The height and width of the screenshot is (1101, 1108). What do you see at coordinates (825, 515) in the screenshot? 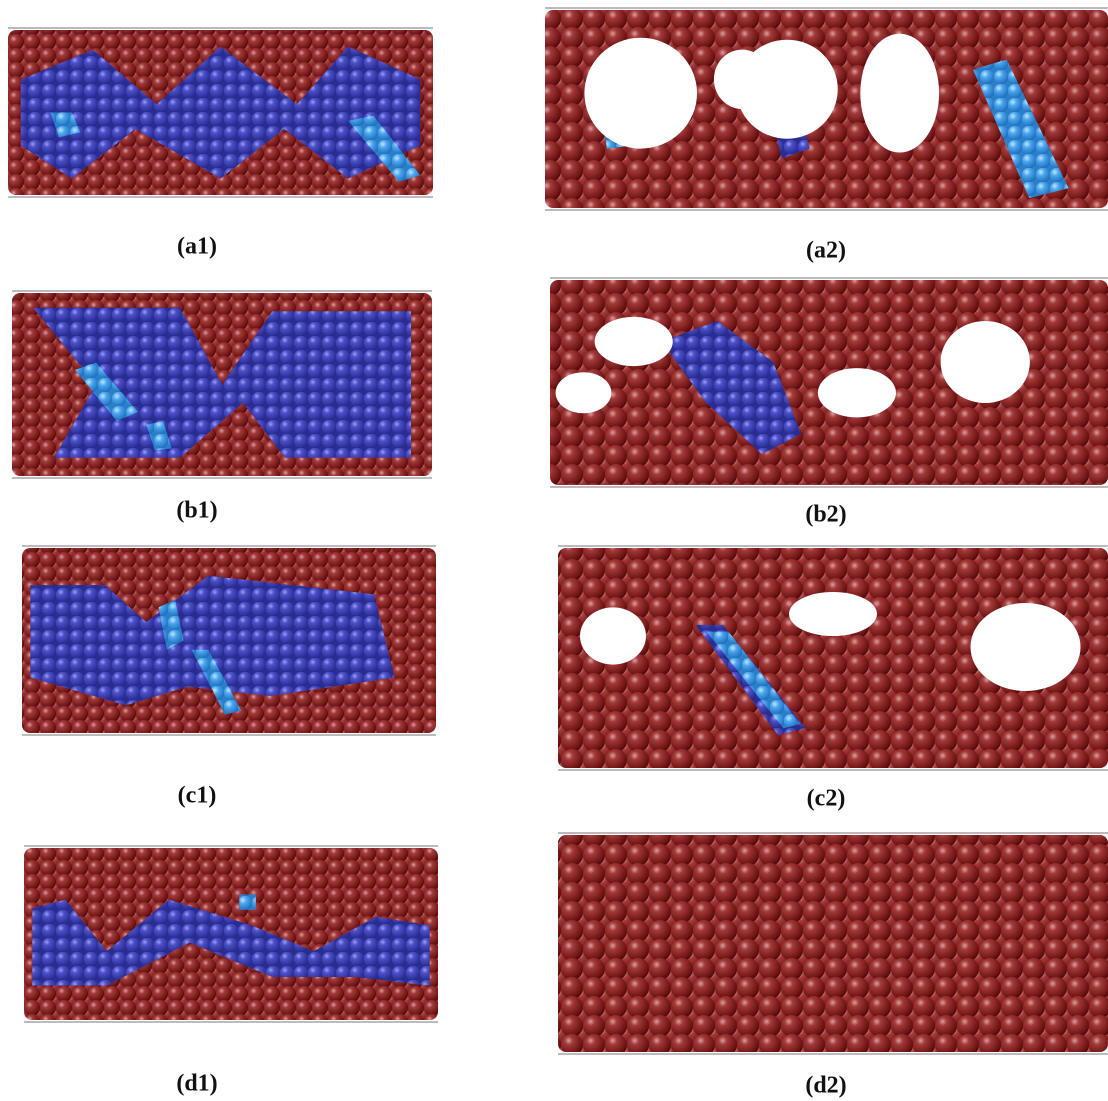
I see `panel-label: (b2)` at bounding box center [825, 515].